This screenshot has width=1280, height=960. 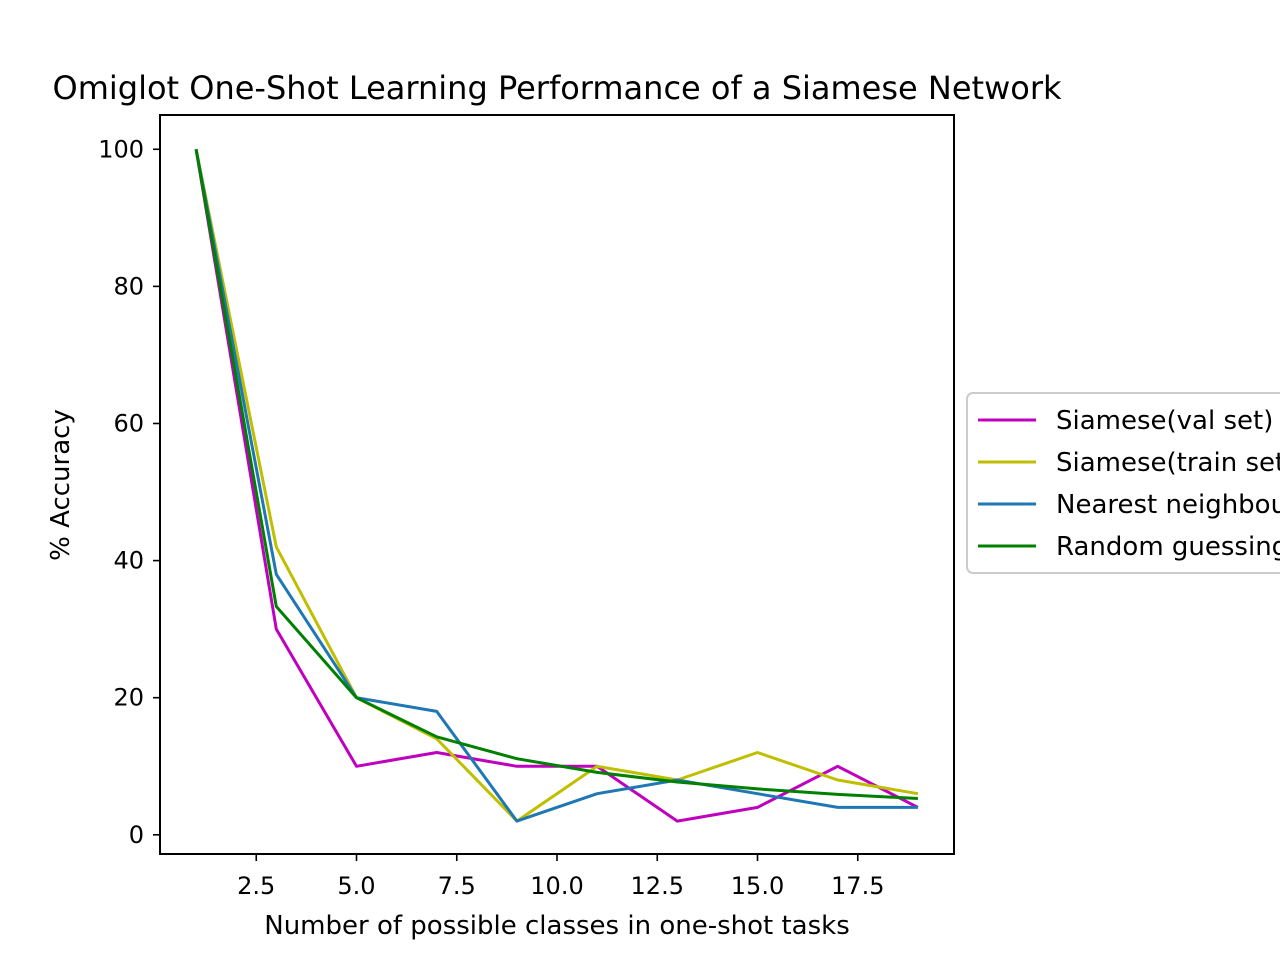 What do you see at coordinates (1168, 547) in the screenshot?
I see `legend-label: Random guessing` at bounding box center [1168, 547].